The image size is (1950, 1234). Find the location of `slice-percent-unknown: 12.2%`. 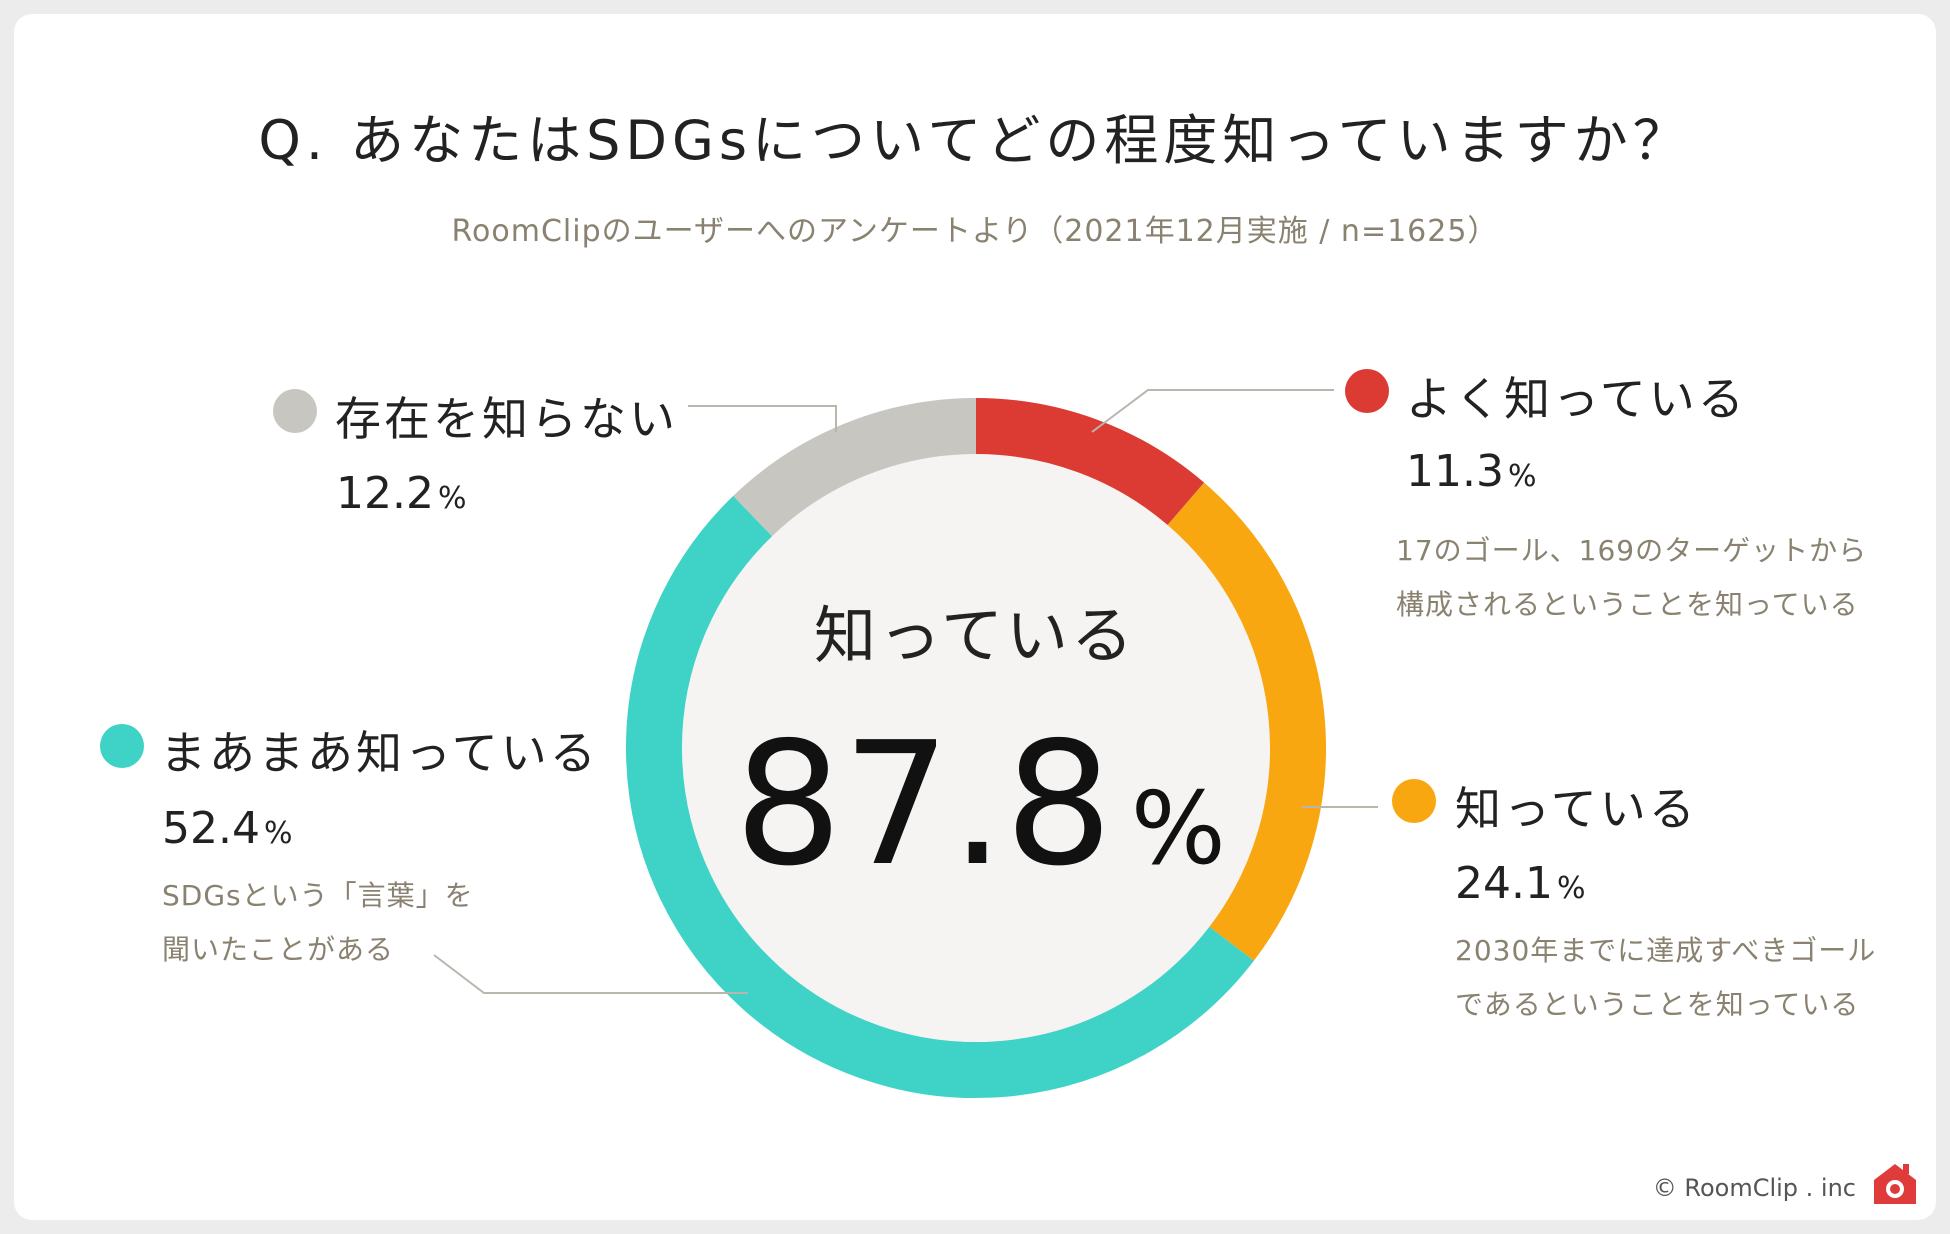

slice-percent-unknown: 12.2% is located at coordinates (401, 493).